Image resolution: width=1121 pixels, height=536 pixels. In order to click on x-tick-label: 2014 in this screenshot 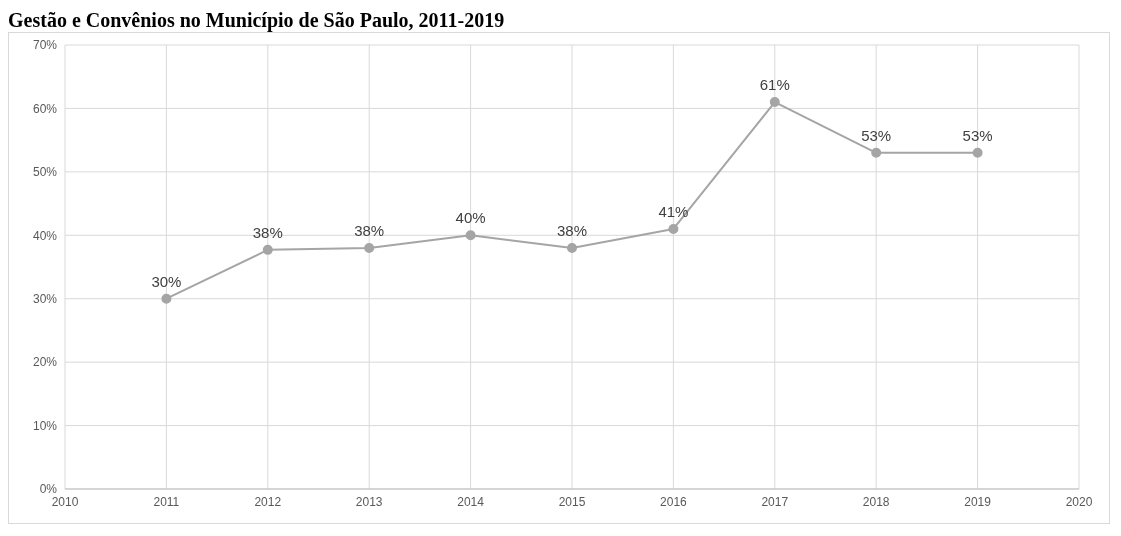, I will do `click(471, 501)`.